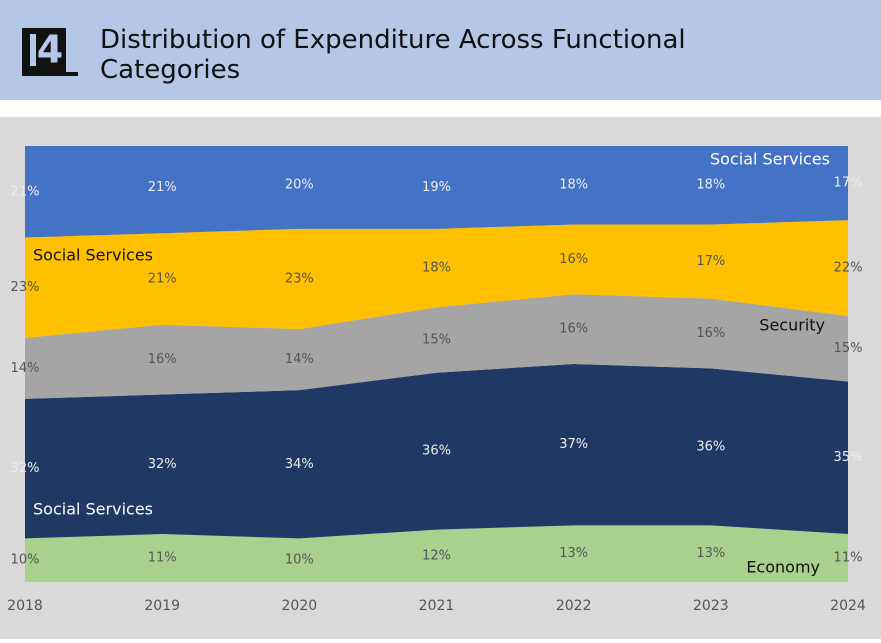  Describe the element at coordinates (437, 606) in the screenshot. I see `x-tick-label: 2021` at that location.